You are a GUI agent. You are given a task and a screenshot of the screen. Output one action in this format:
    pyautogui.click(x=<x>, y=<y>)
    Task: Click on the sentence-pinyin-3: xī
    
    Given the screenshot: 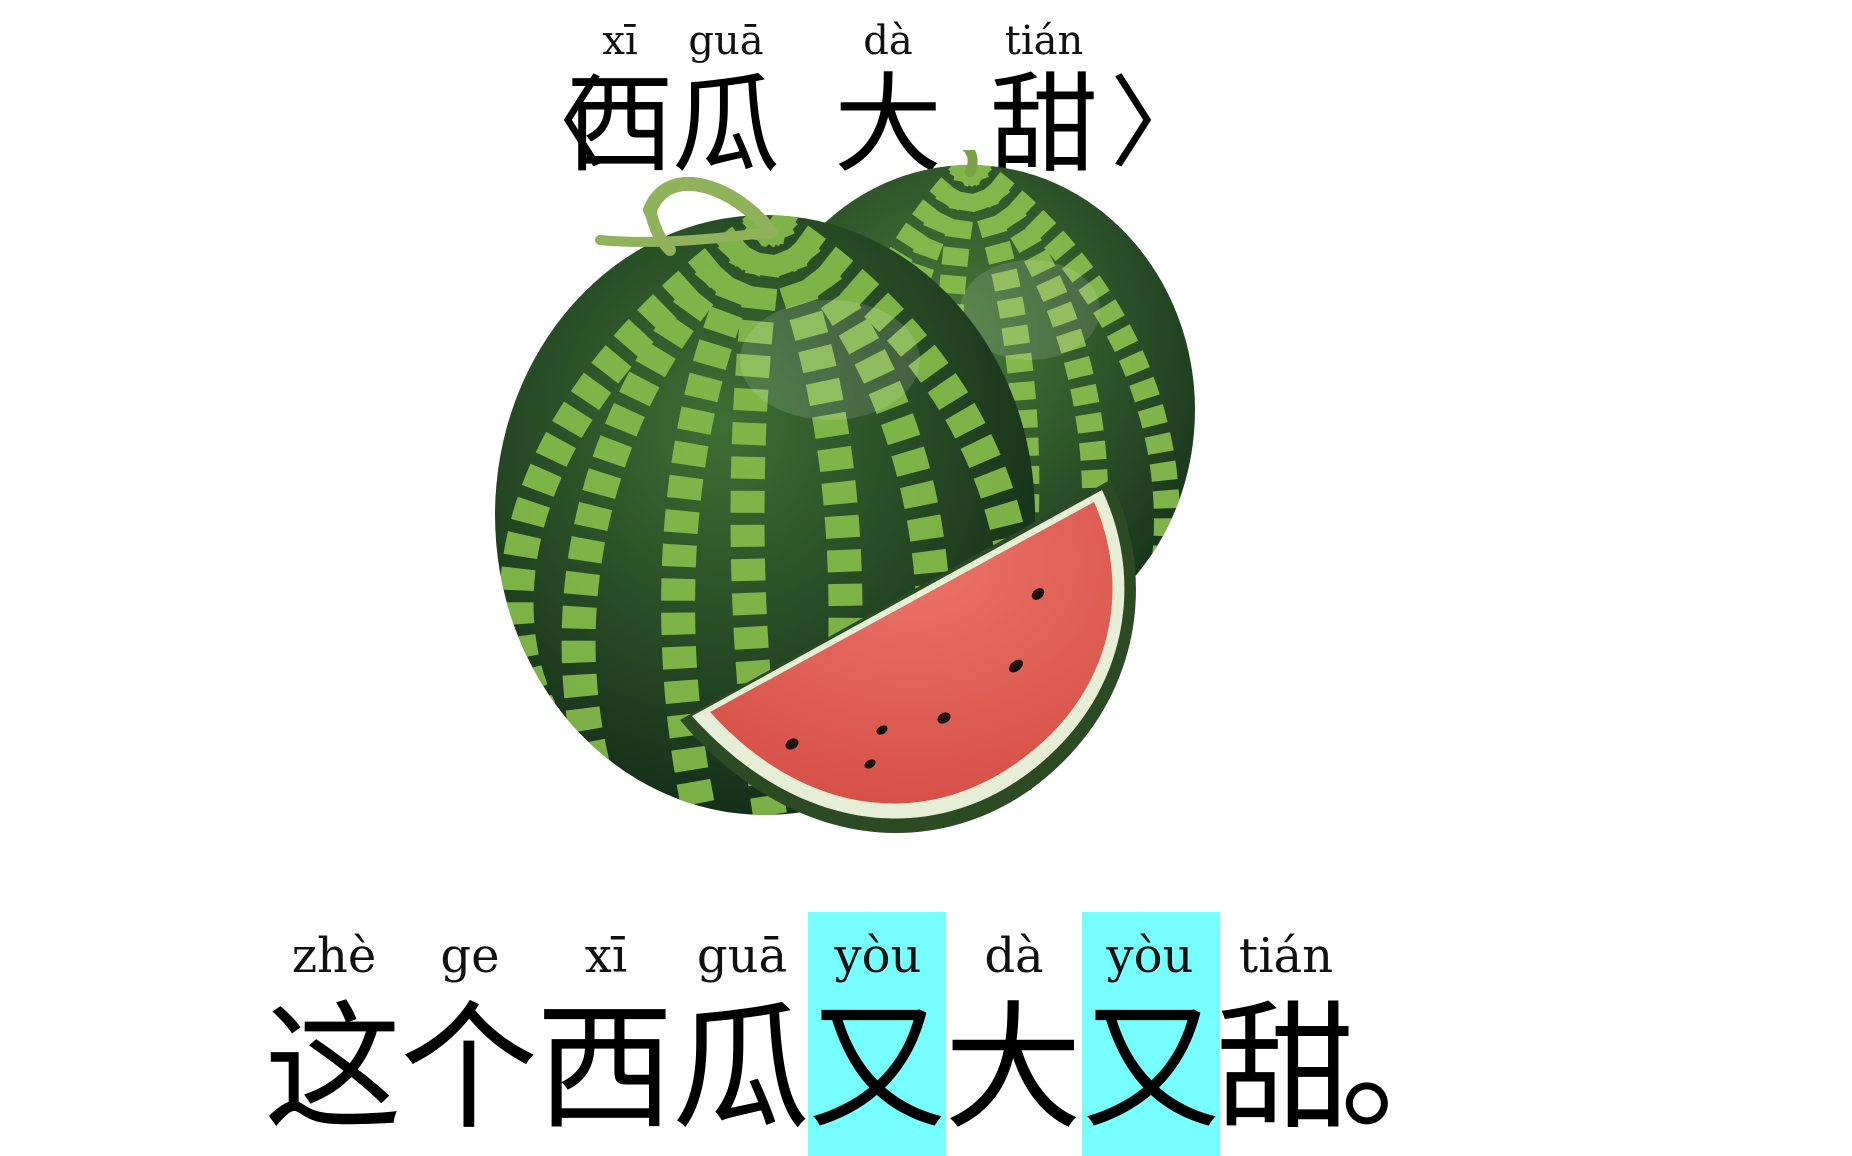 What is the action you would take?
    pyautogui.click(x=606, y=956)
    